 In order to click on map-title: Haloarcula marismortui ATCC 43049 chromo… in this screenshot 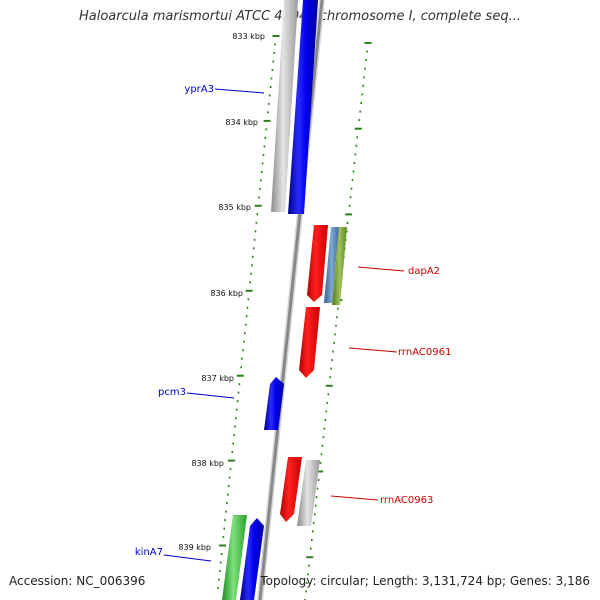, I will do `click(300, 16)`.